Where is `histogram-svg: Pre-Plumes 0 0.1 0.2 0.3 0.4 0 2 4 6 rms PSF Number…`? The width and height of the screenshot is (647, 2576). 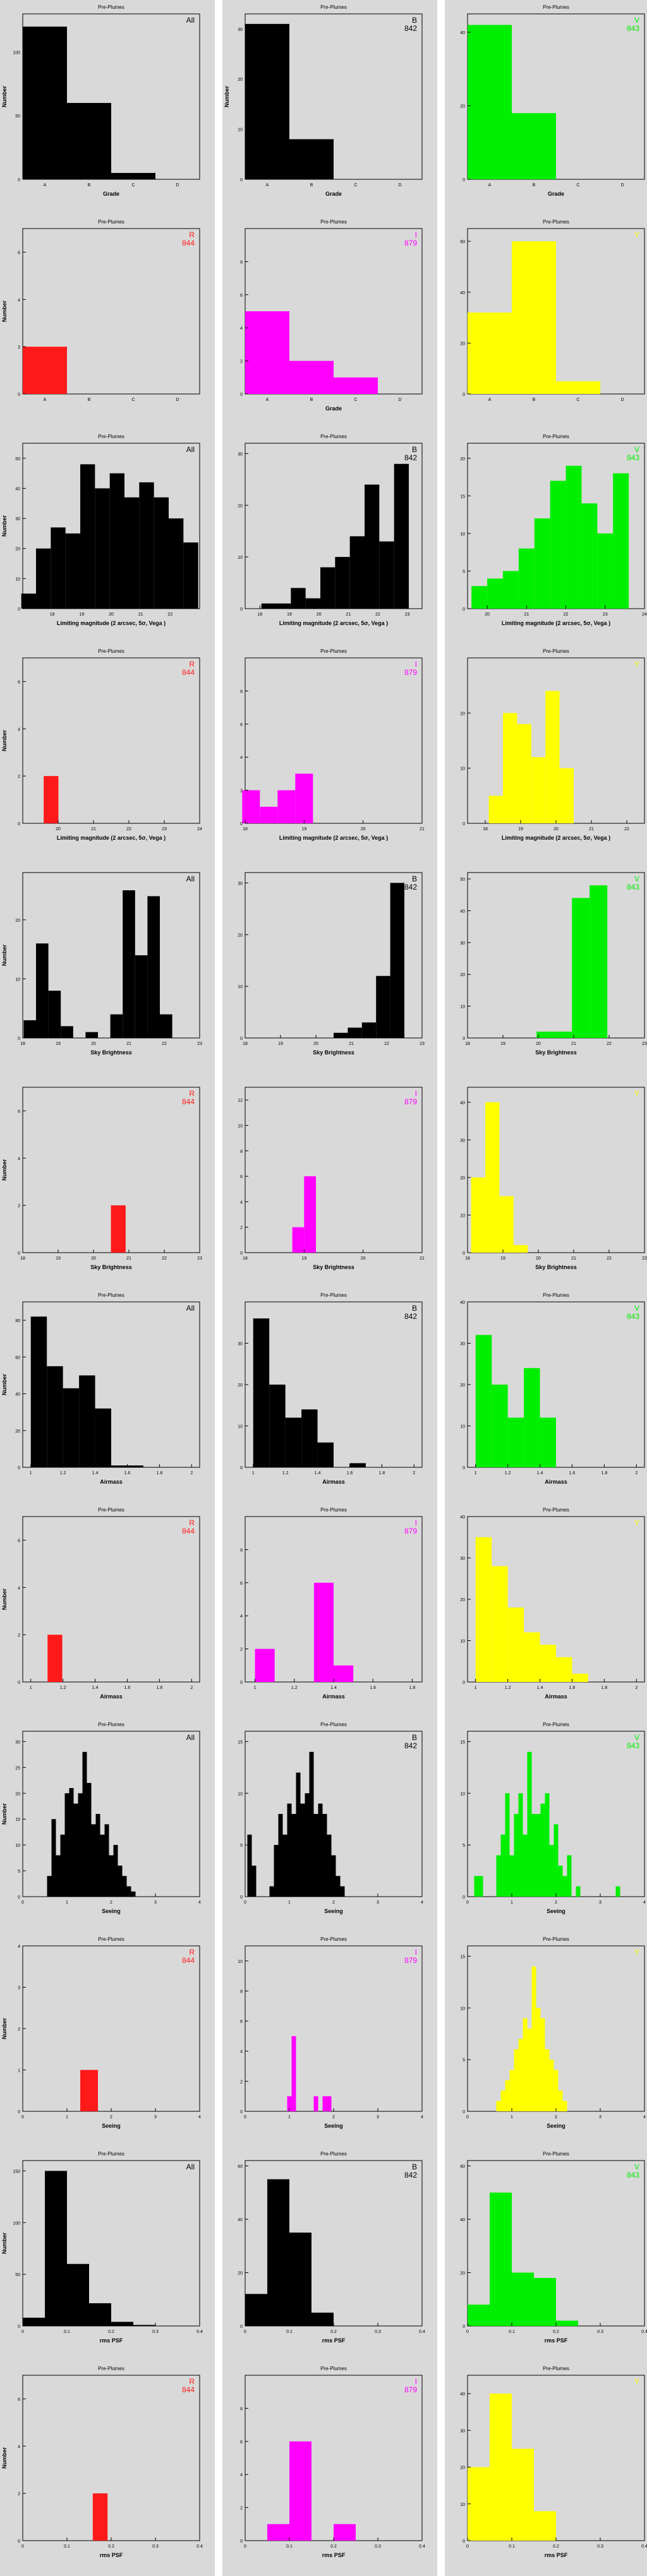
histogram-svg: Pre-Plumes 0 0.1 0.2 0.3 0.4 0 2 4 6 rms PSF Number… is located at coordinates (102, 2462).